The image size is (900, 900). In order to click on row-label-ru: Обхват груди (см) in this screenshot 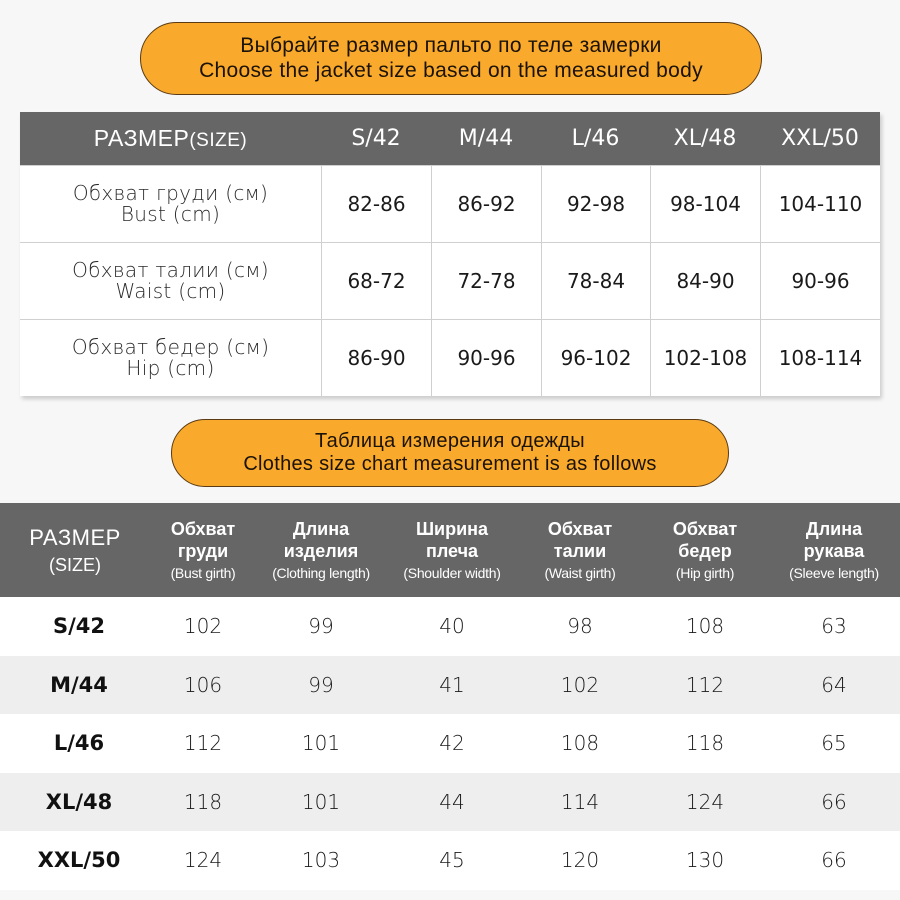, I will do `click(170, 193)`.